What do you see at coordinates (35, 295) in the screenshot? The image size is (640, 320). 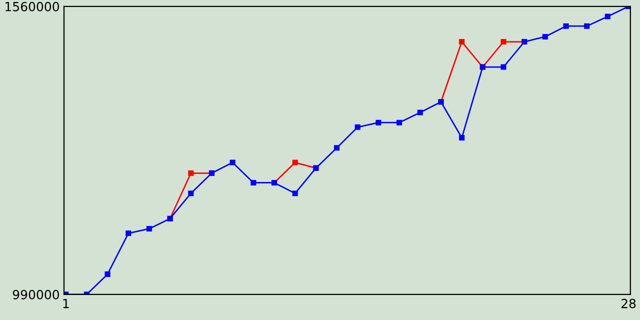 I see `y-tick-label: 990000` at bounding box center [35, 295].